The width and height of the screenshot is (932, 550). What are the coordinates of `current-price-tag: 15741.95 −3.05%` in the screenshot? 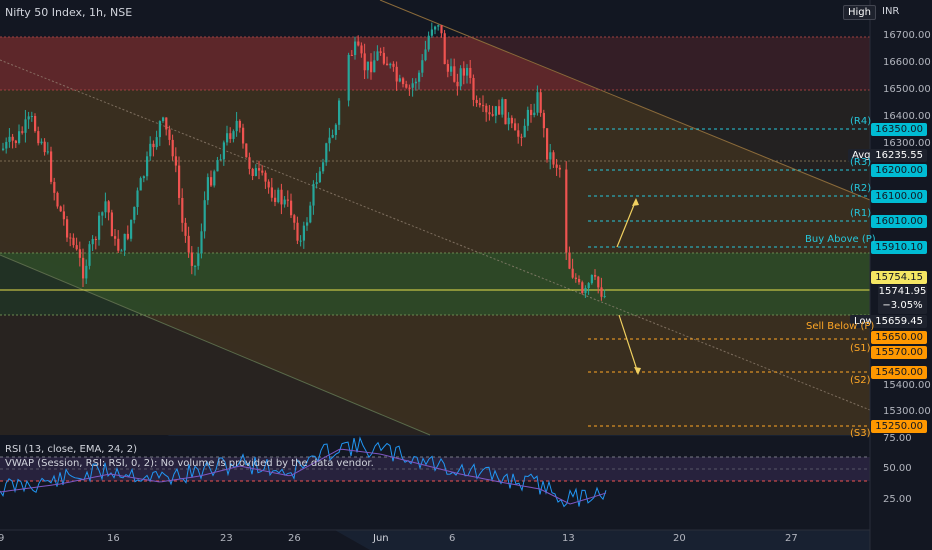 It's located at (902, 299).